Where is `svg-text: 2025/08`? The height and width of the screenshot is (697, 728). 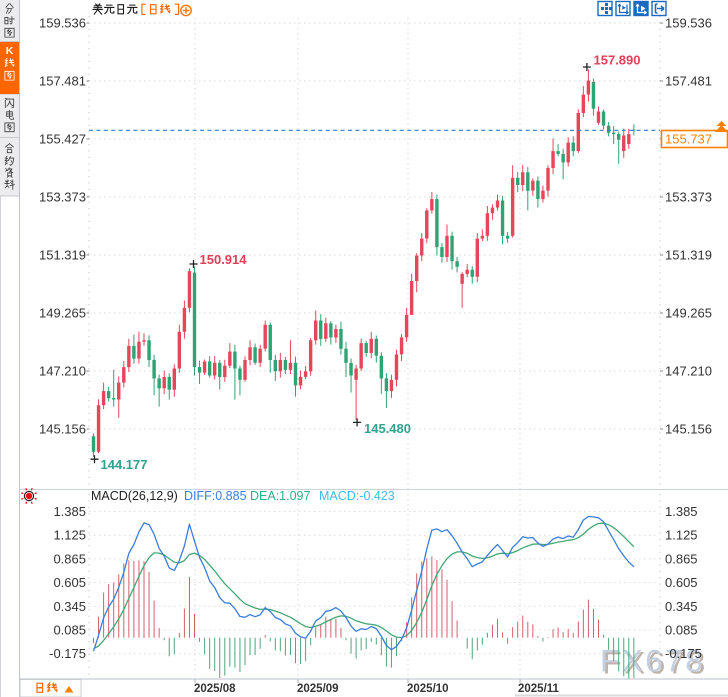
svg-text: 2025/08 is located at coordinates (215, 689).